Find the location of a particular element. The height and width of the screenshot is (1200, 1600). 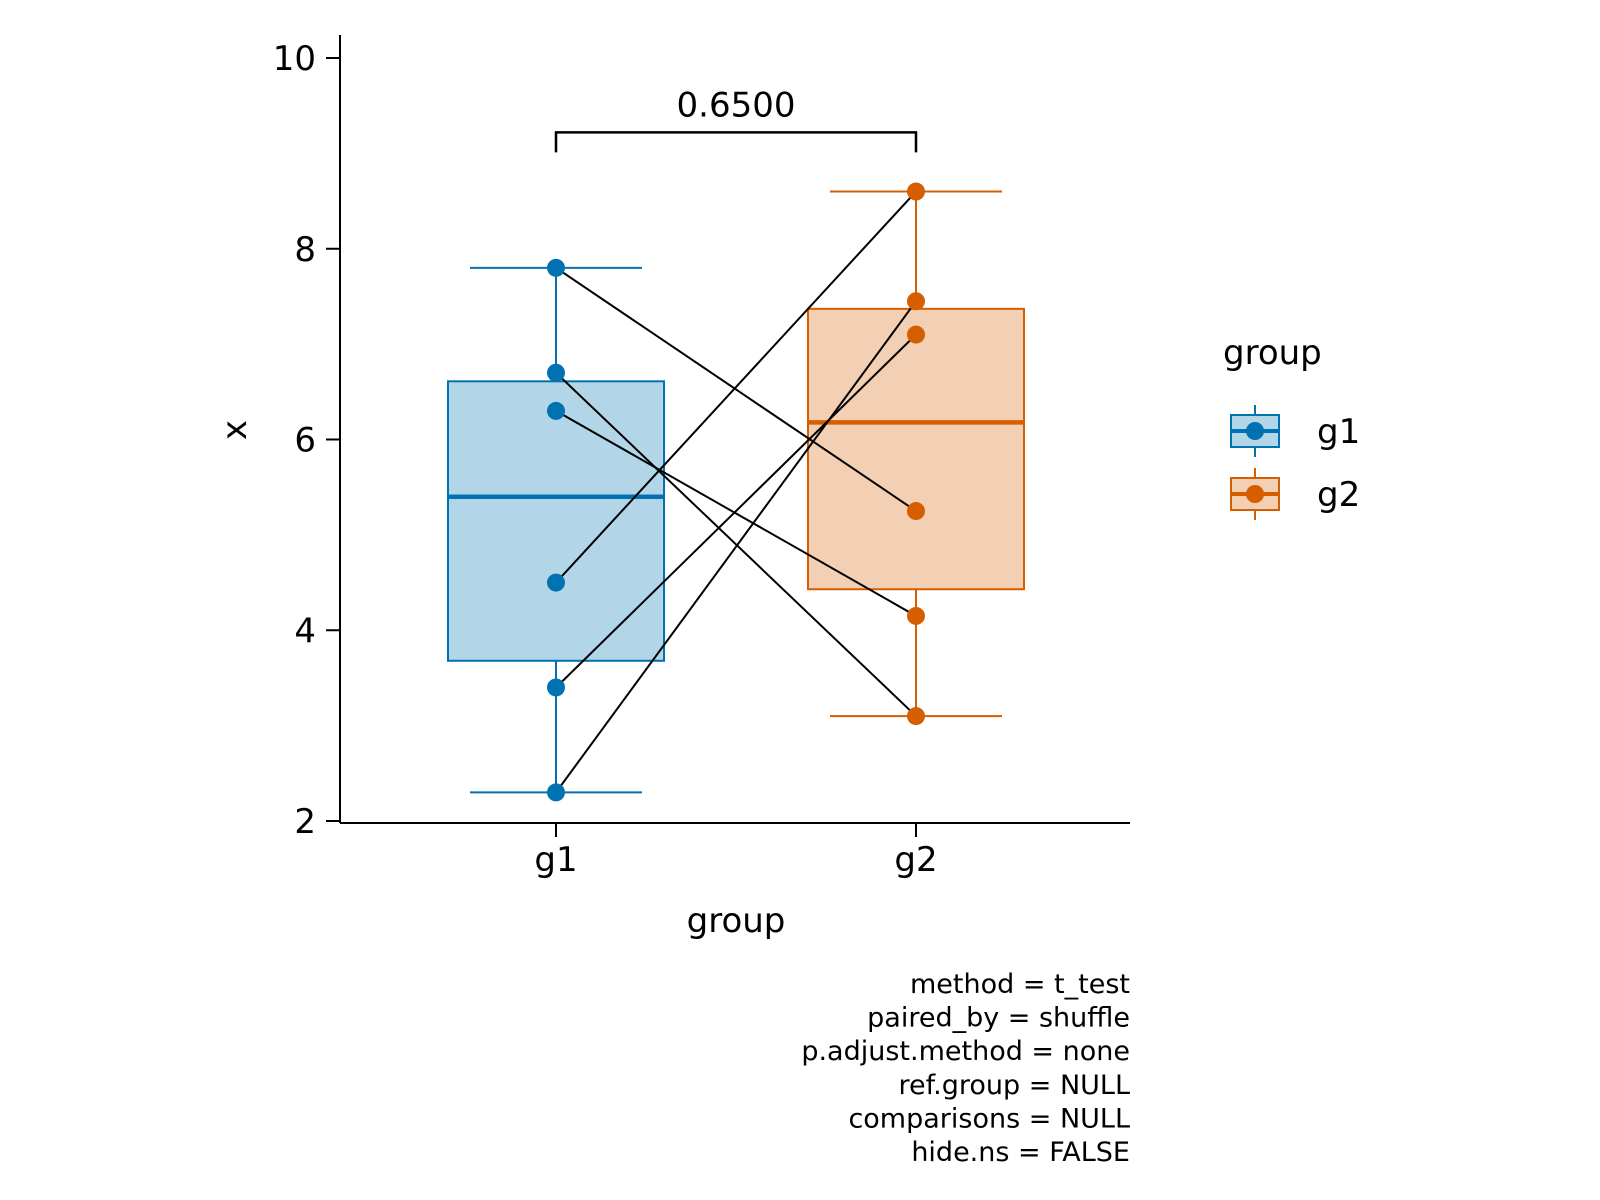

y-tick-label: 6 is located at coordinates (305, 441).